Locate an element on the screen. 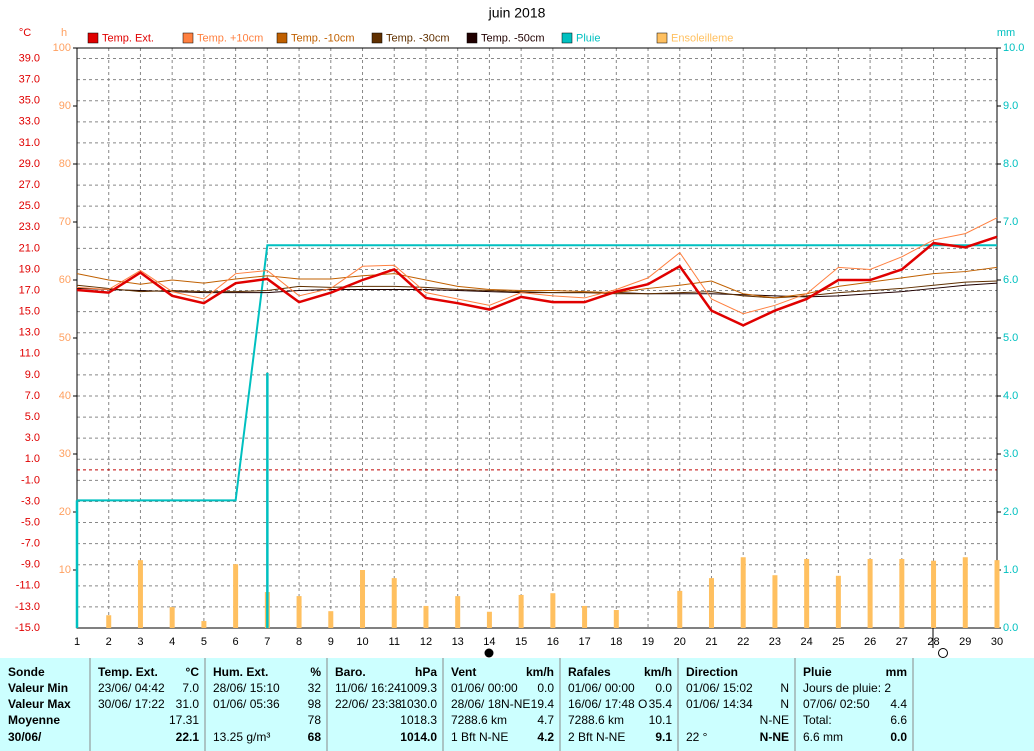 This screenshot has width=1034, height=751. x-tick-label: 16 is located at coordinates (553, 642).